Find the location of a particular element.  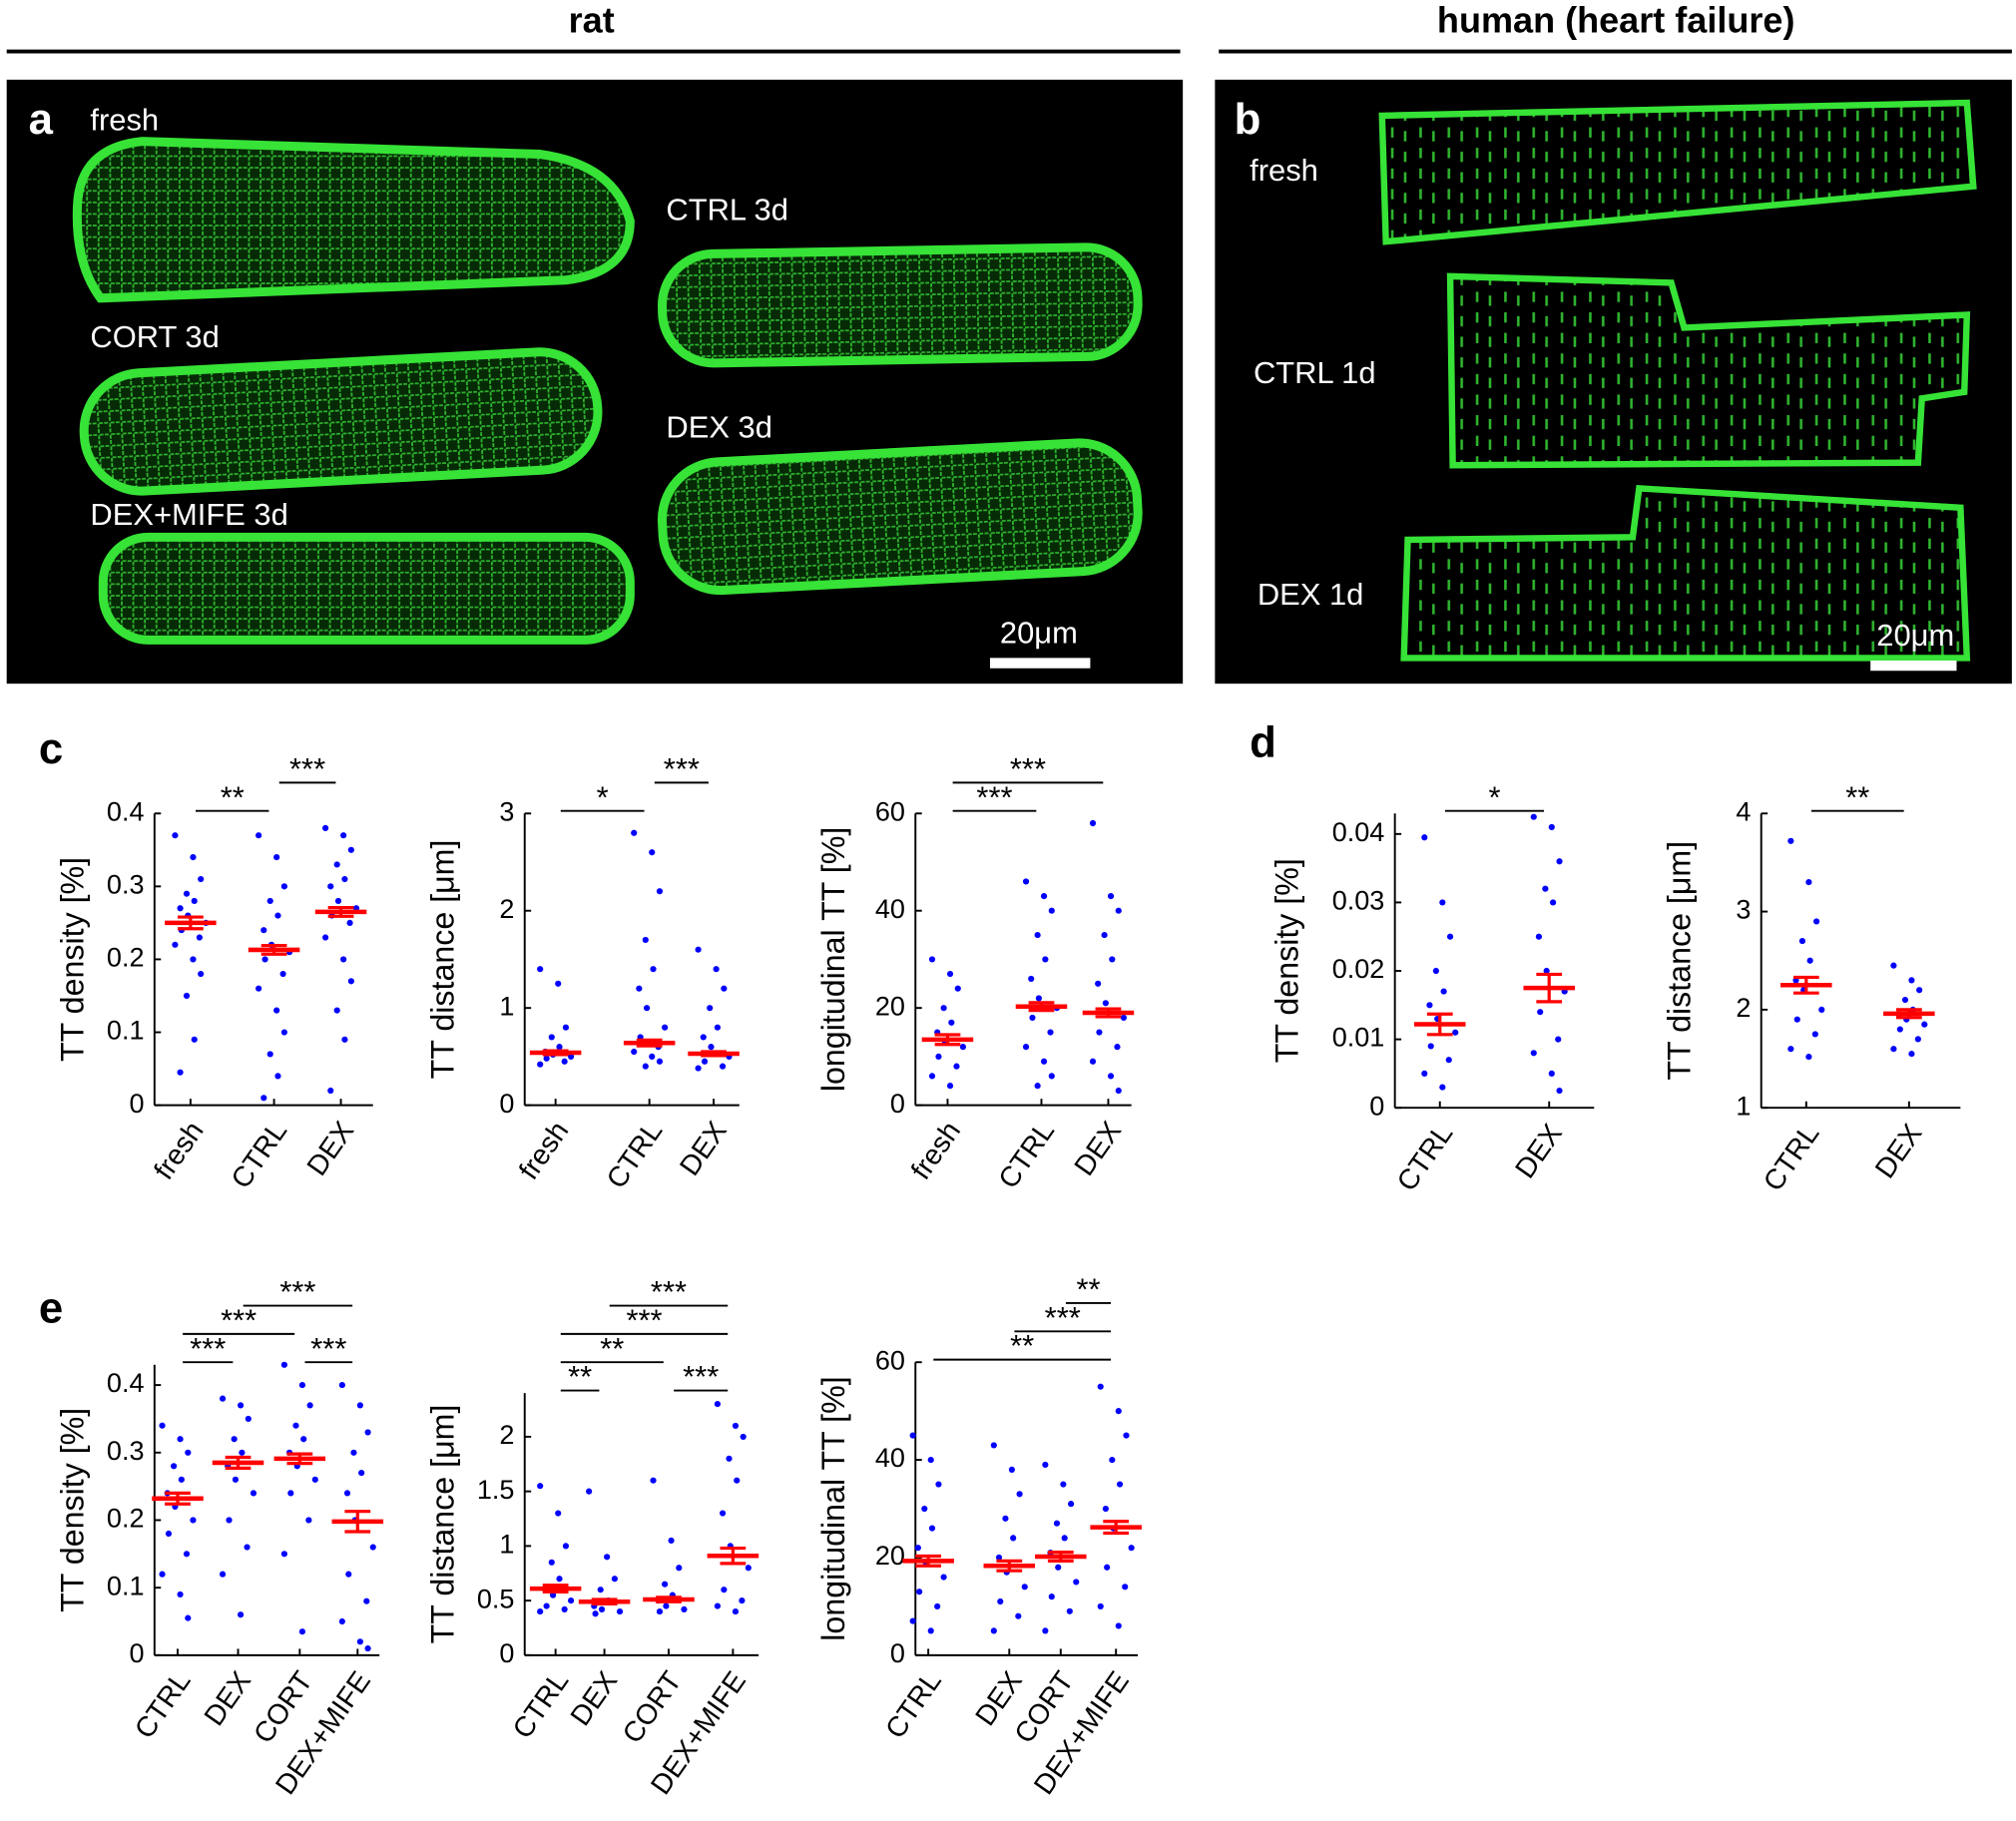

y-axis-label: TT density [%] is located at coordinates (1287, 960).